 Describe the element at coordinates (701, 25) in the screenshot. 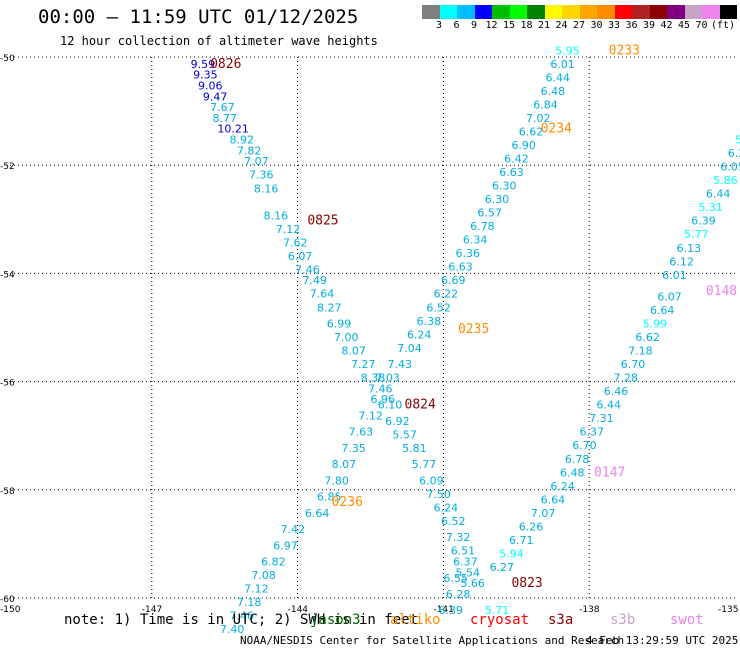

I see `legend-label: 70` at that location.